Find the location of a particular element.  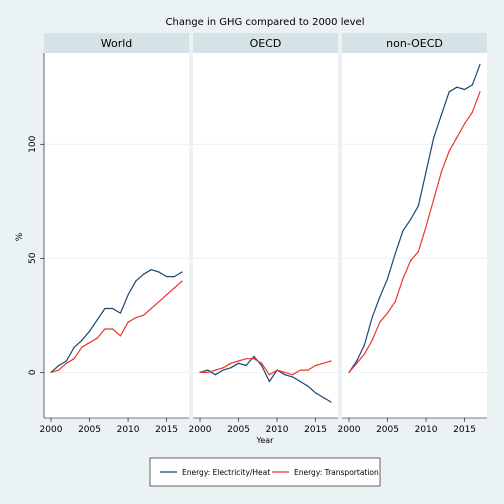

y-tick-label: 100 is located at coordinates (33, 143).